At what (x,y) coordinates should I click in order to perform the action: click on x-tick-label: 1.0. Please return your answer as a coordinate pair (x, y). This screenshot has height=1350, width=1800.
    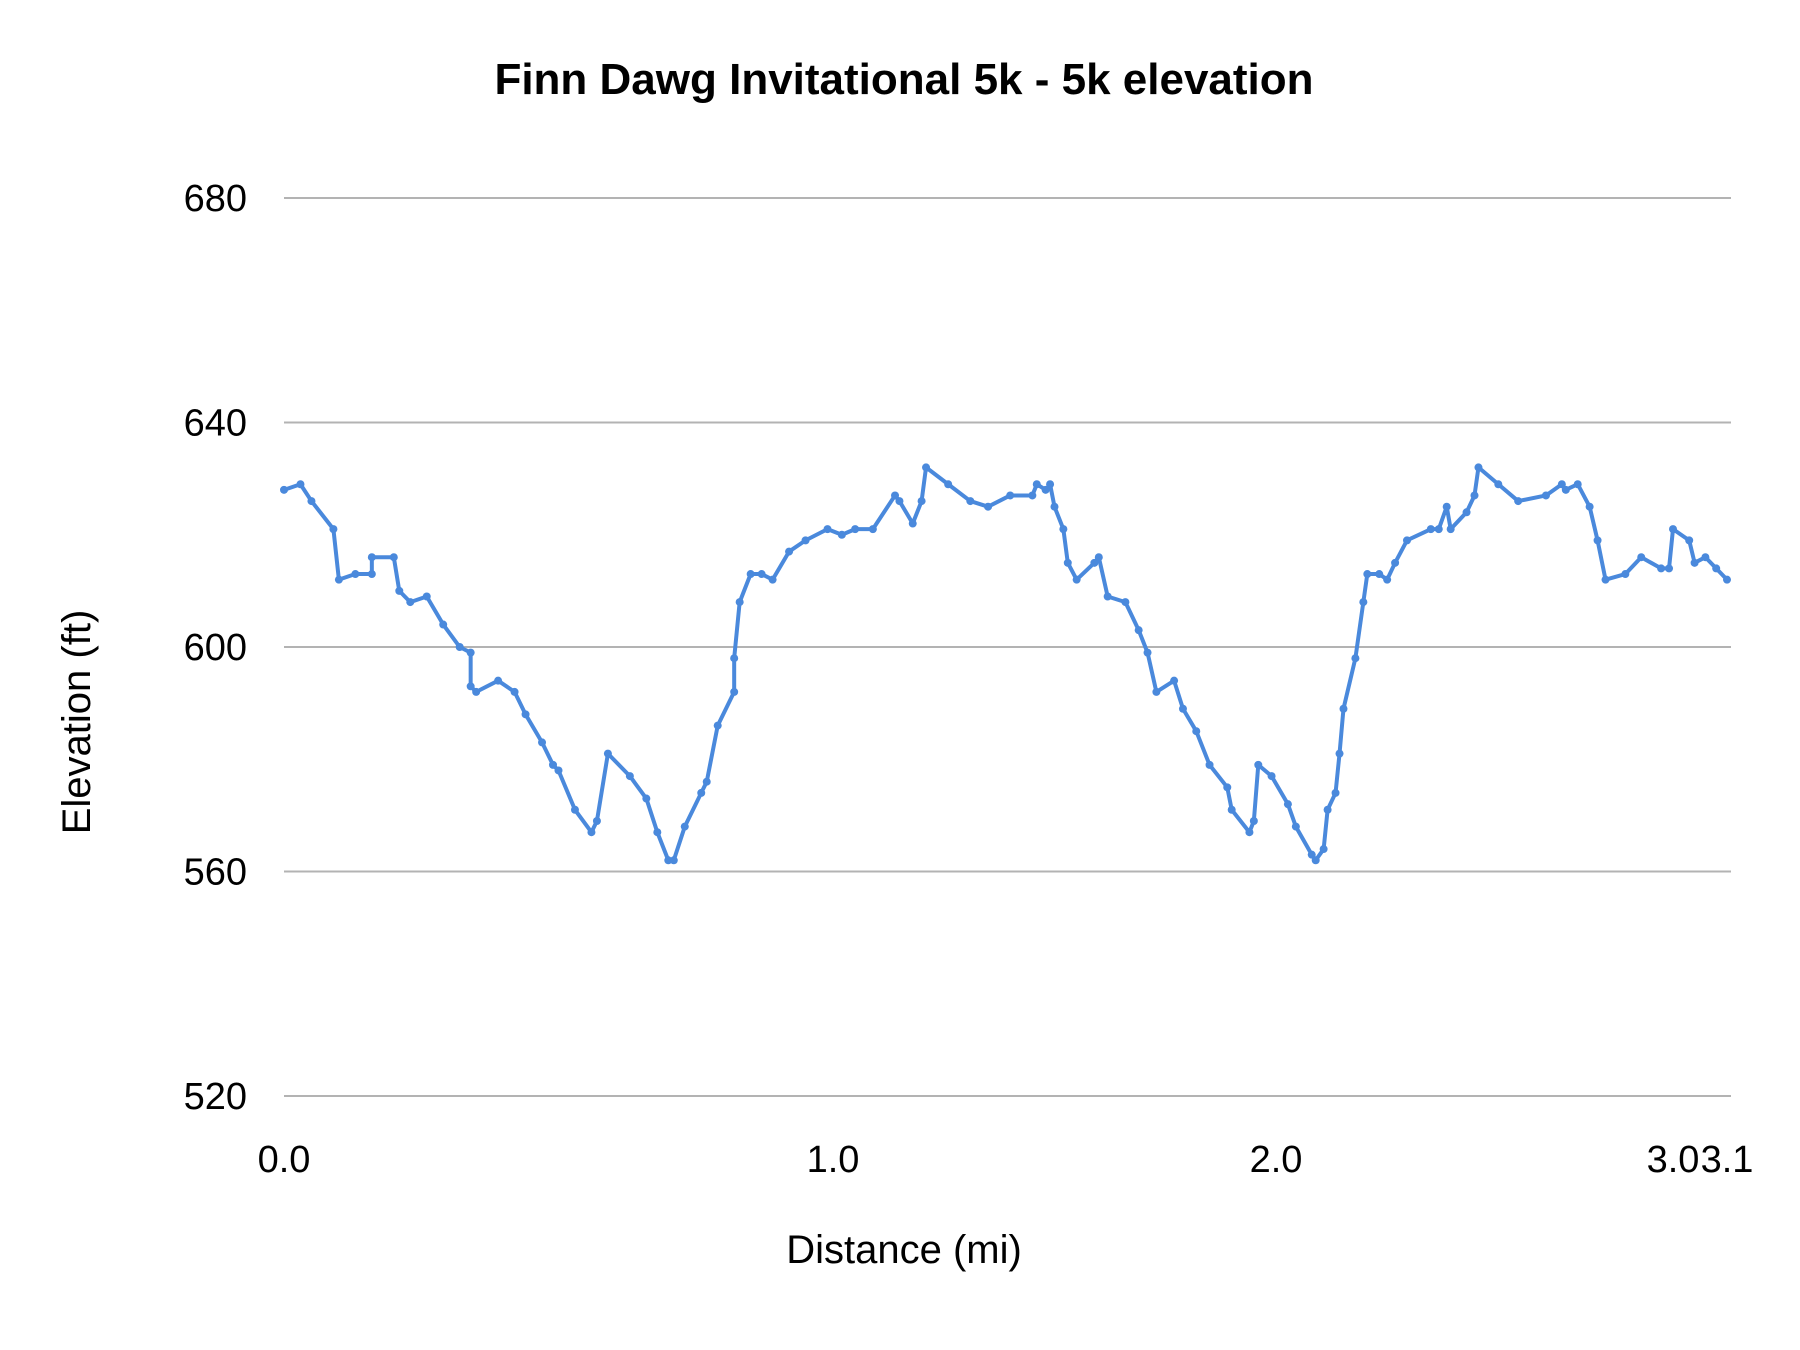
    Looking at the image, I should click on (833, 1160).